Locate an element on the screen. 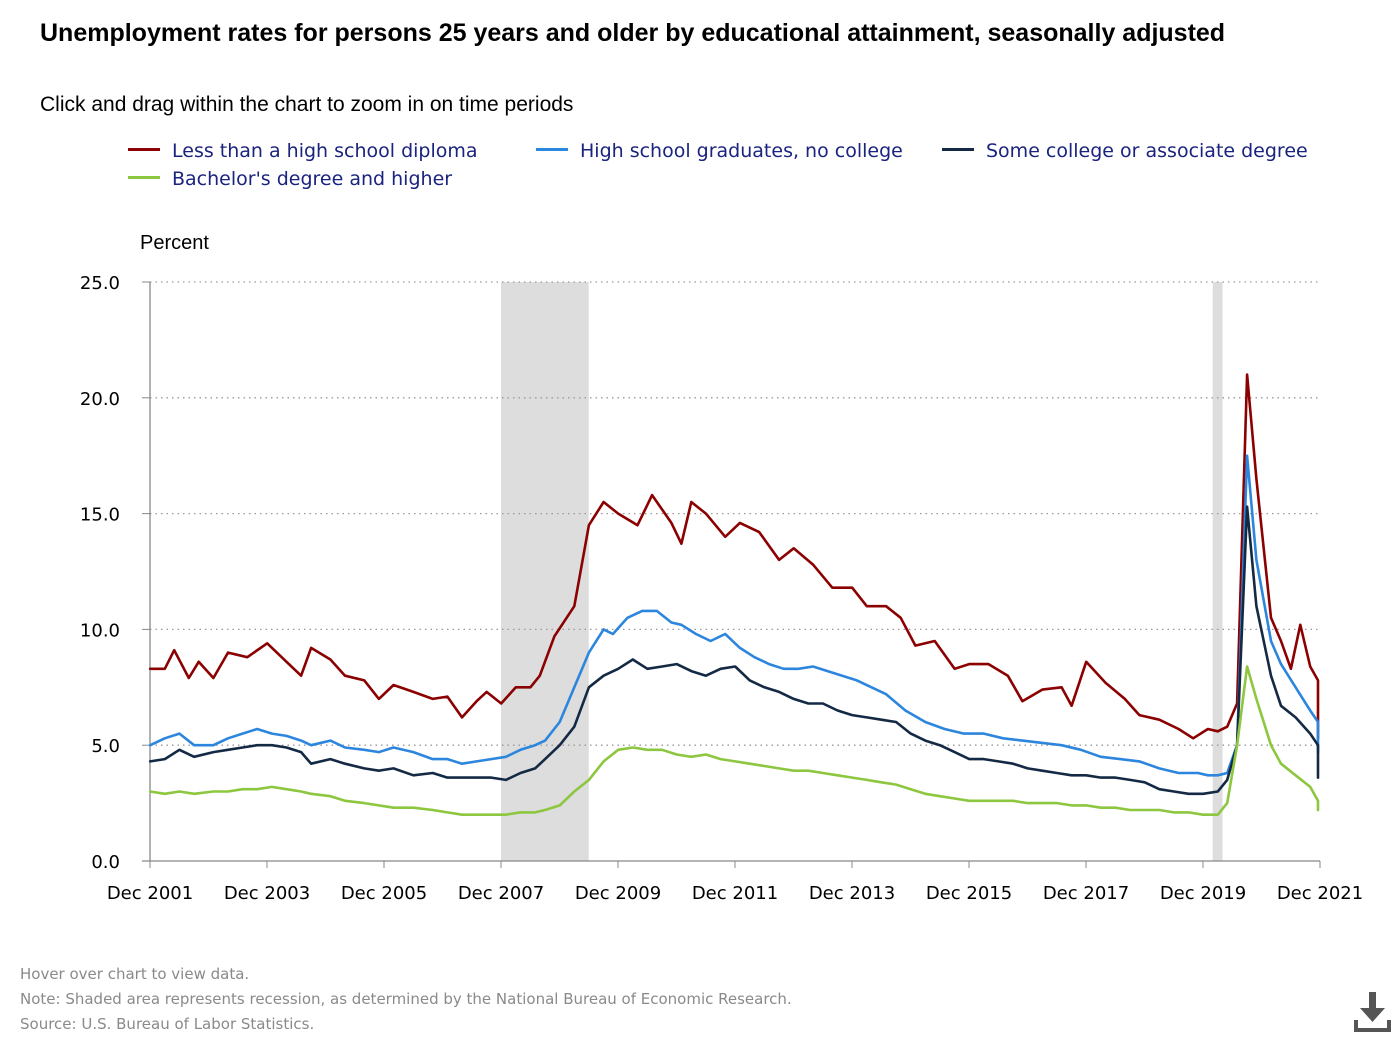  legend-label: Bachelor's degree and higher is located at coordinates (312, 179).